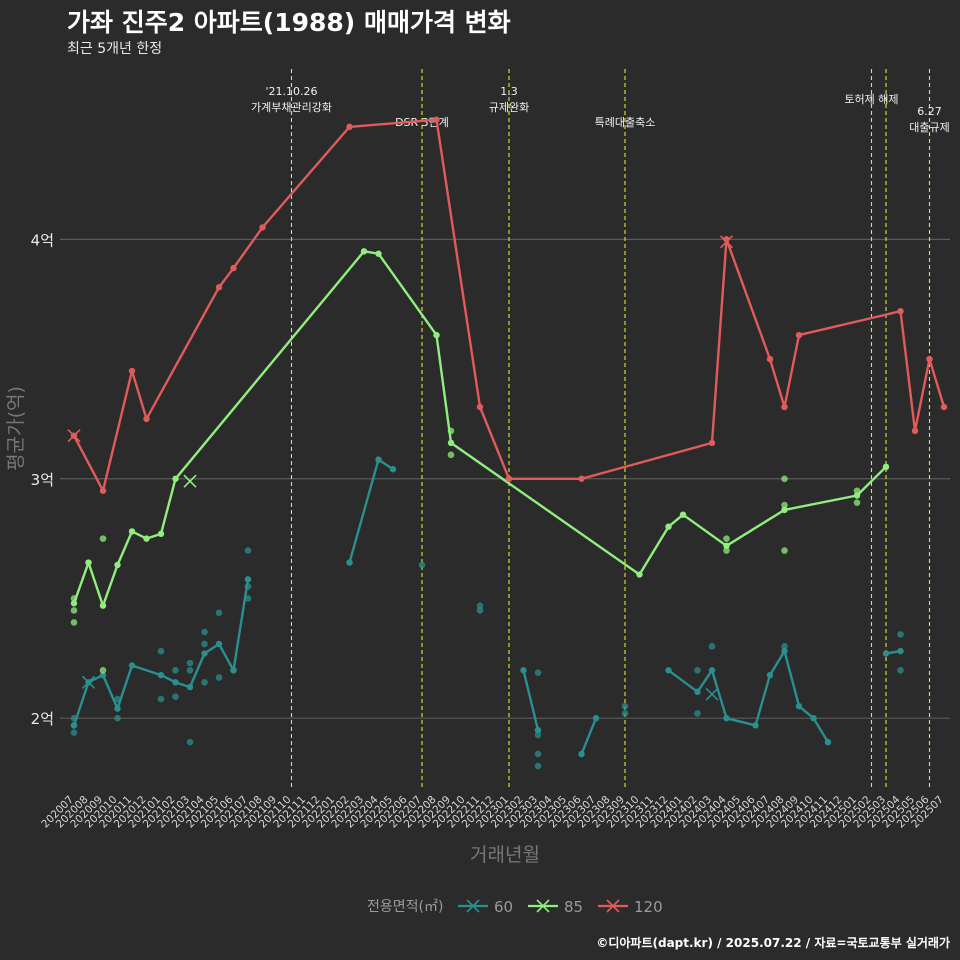 The image size is (960, 960). I want to click on y-tick-label: 4억, so click(42, 240).